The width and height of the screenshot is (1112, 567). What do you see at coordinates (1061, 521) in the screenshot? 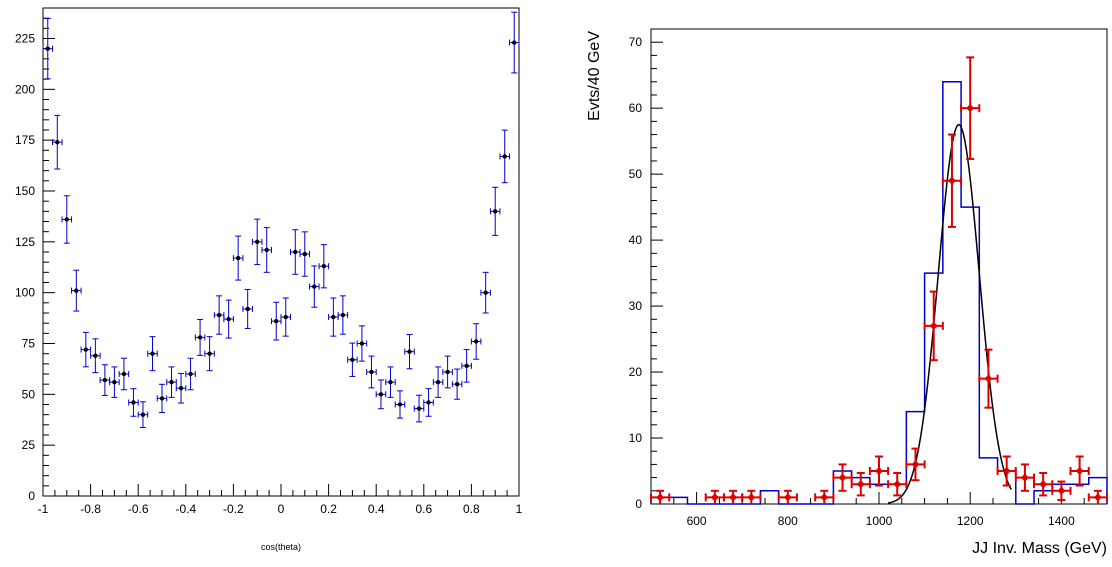
I see `x-tick-label: 1400` at bounding box center [1061, 521].